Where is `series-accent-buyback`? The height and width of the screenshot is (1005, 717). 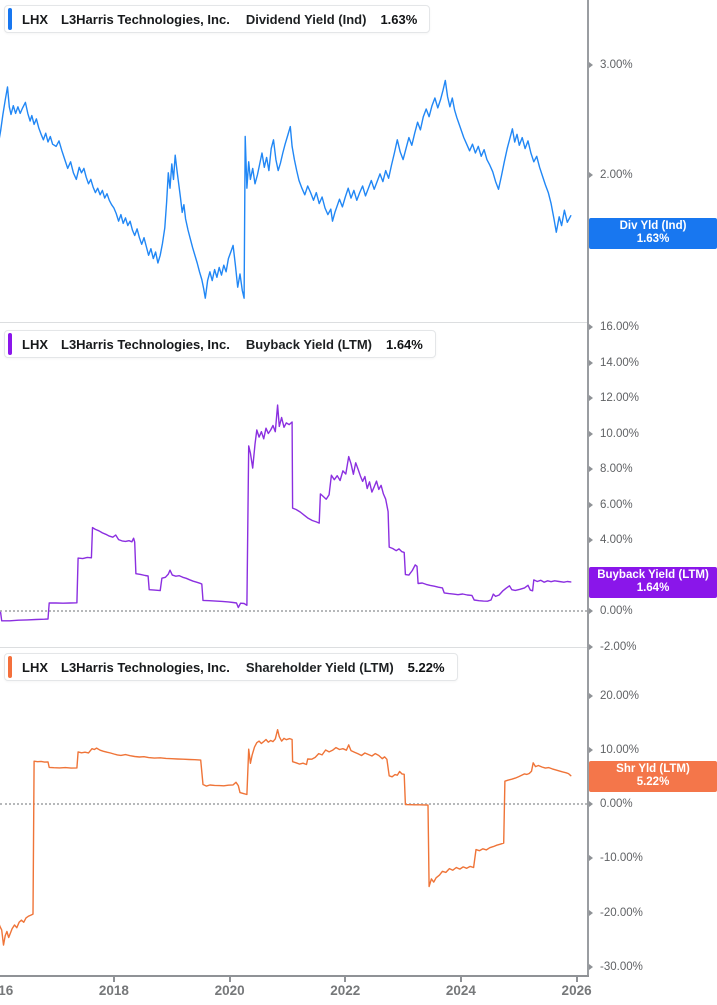
series-accent-buyback is located at coordinates (10, 344).